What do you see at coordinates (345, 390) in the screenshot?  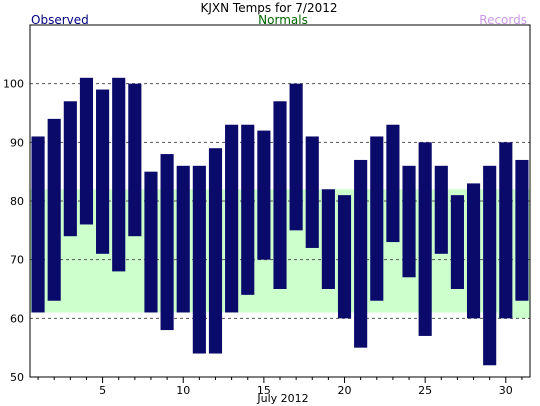 I see `x-tick-label-20: 20` at bounding box center [345, 390].